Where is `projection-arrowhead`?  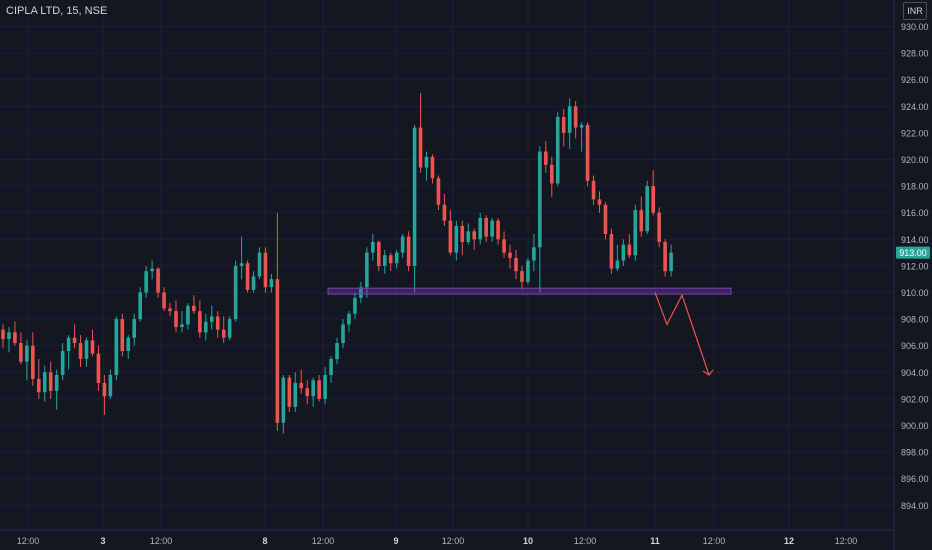 projection-arrowhead is located at coordinates (708, 372).